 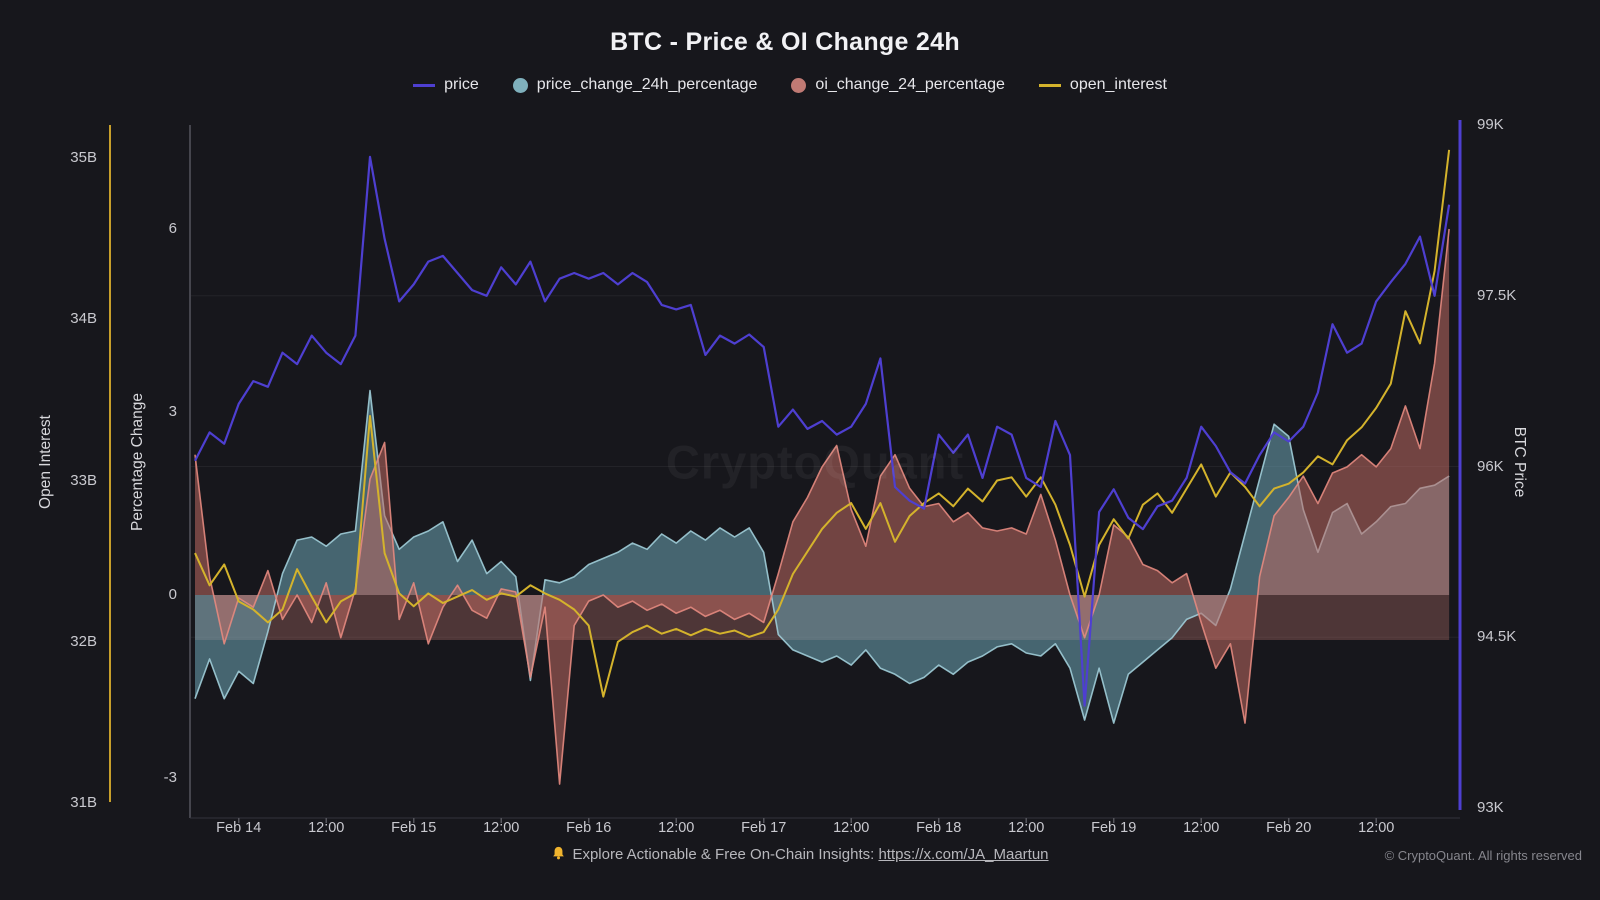 What do you see at coordinates (1490, 124) in the screenshot?
I see `price-tick-label: 99K` at bounding box center [1490, 124].